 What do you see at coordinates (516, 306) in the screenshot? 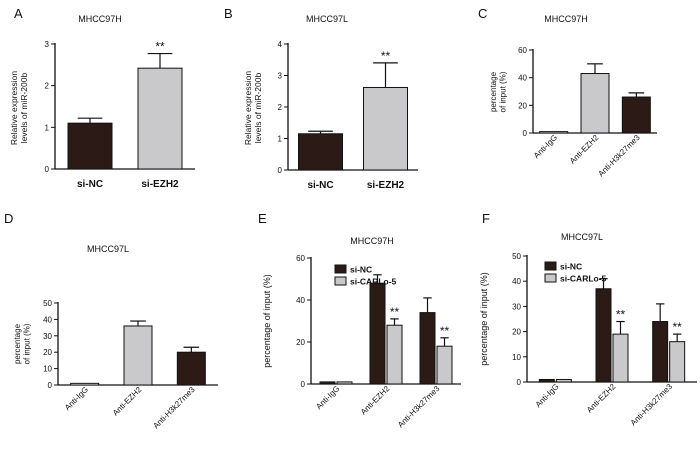
I see `y-tick-label: 30` at bounding box center [516, 306].